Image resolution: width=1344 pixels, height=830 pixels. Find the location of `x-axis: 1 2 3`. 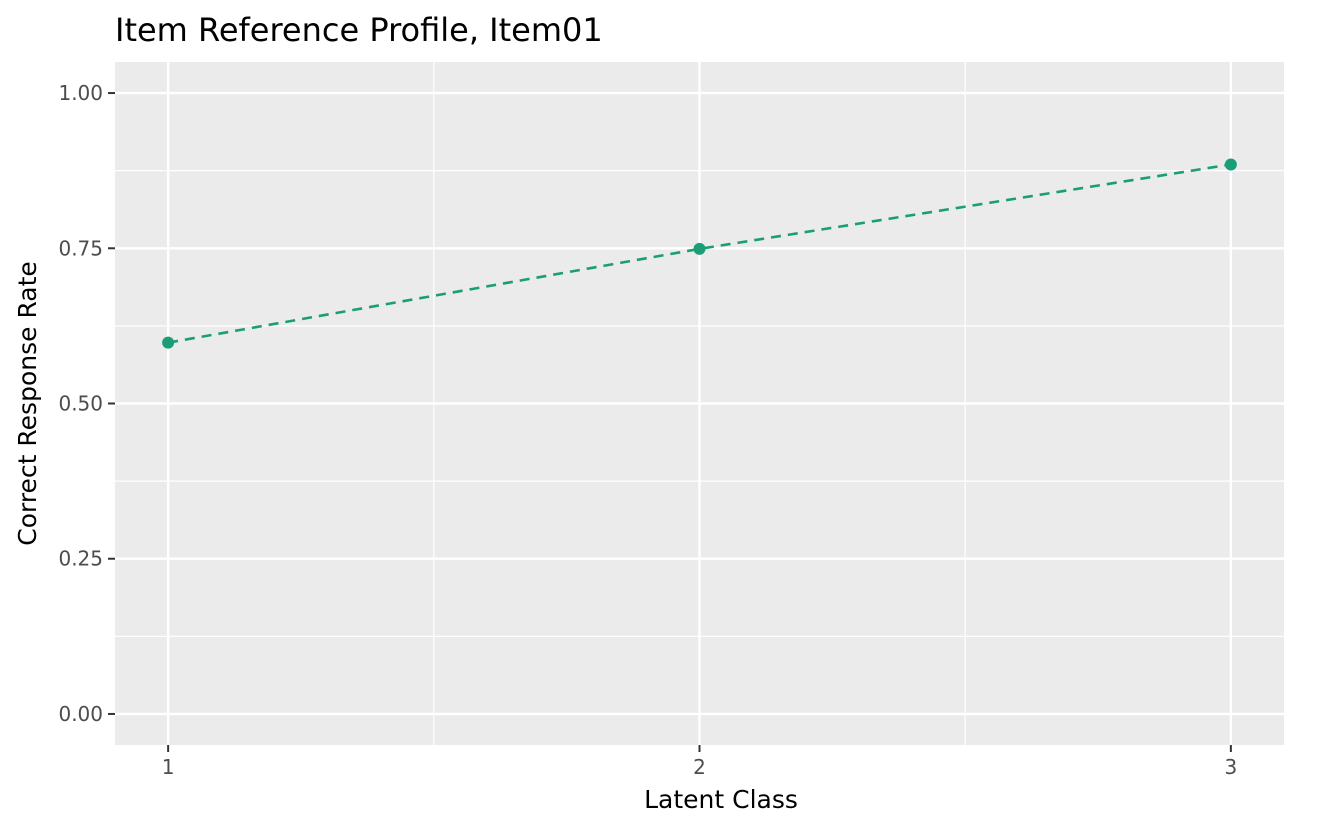

x-axis: 1 2 3 is located at coordinates (699, 762).